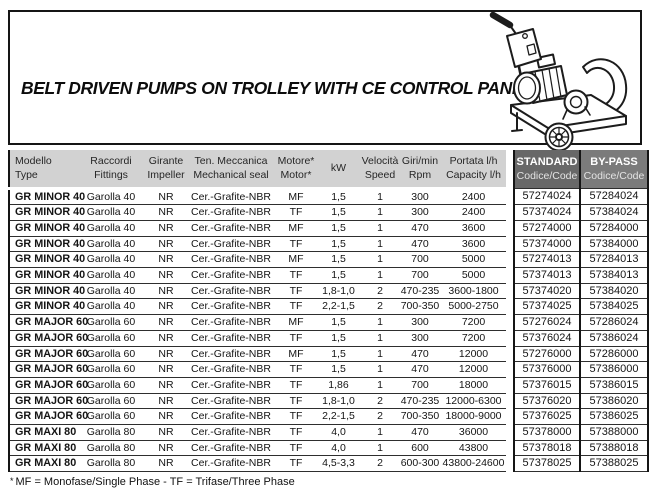  Describe the element at coordinates (614, 432) in the screenshot. I see `cell-byp: 57388000` at that location.